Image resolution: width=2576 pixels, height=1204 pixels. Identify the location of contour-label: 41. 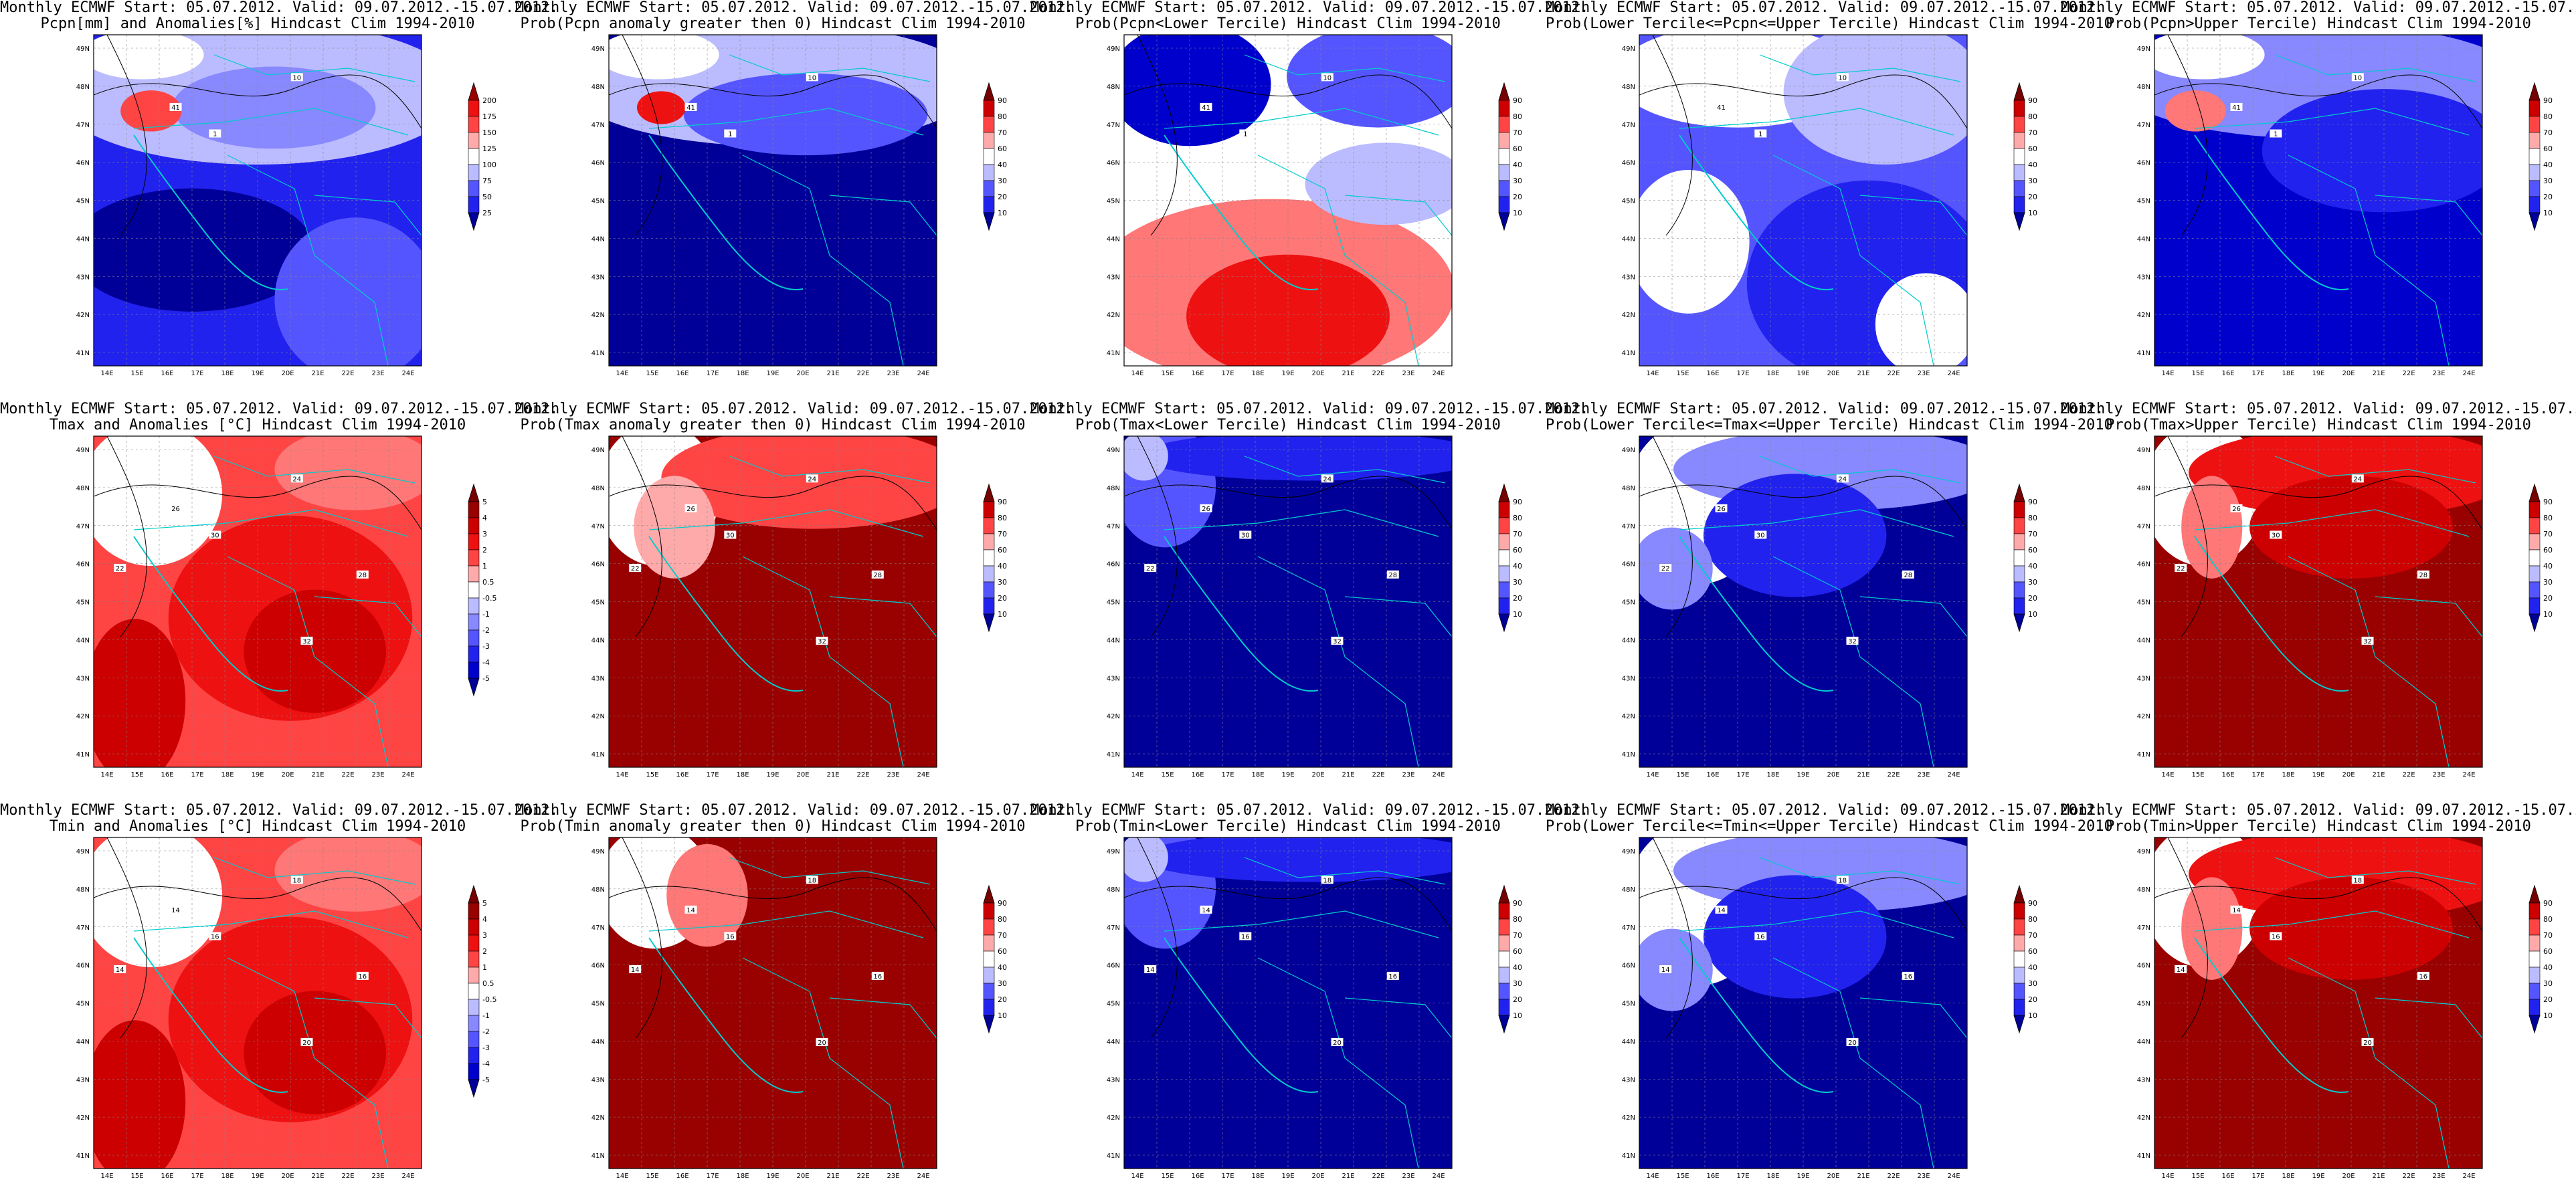
(1206, 108).